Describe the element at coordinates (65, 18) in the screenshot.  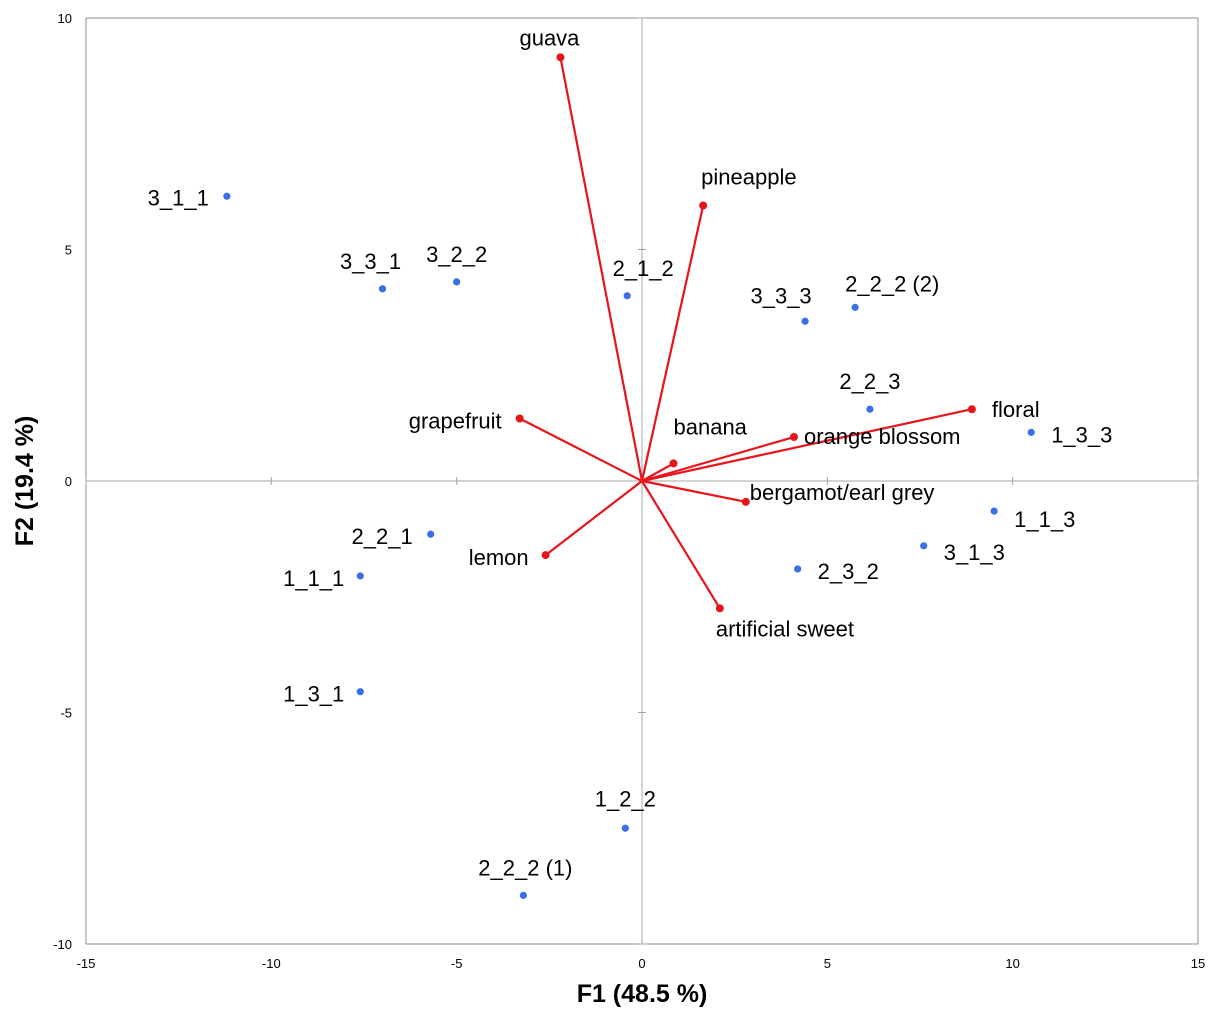
I see `y-tick-label: 10` at that location.